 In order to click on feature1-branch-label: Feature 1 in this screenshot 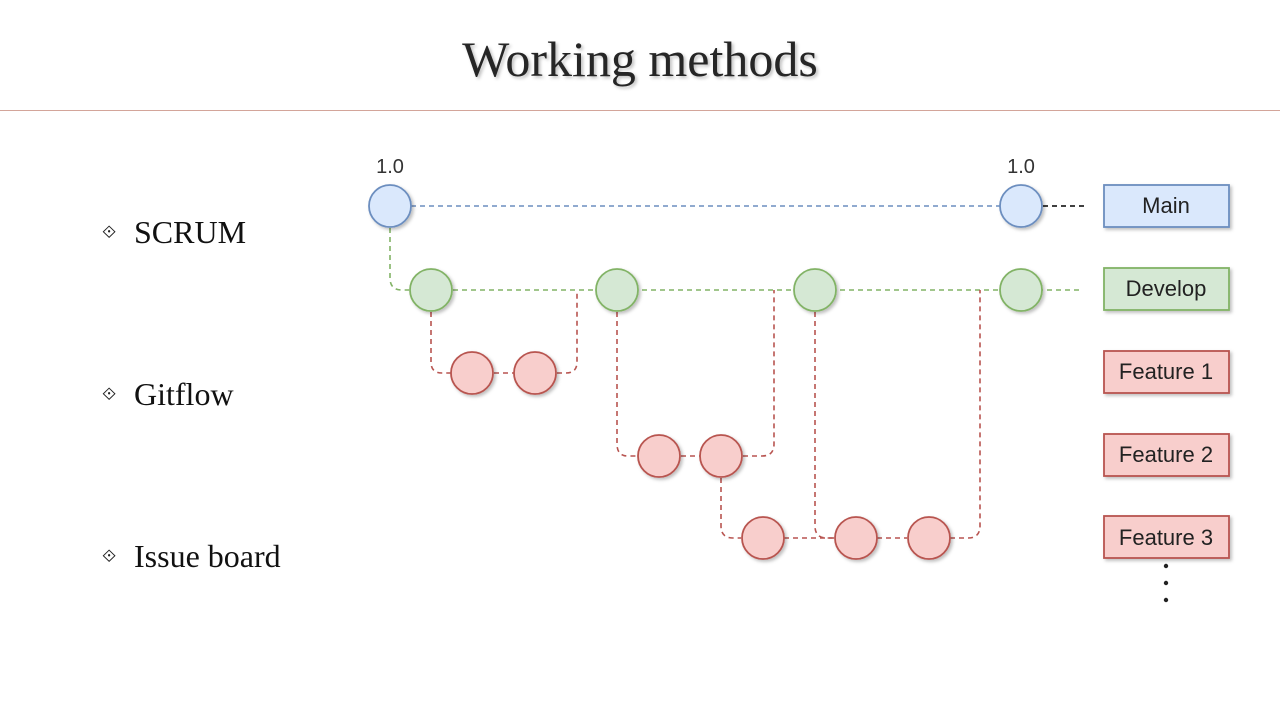, I will do `click(1166, 371)`.